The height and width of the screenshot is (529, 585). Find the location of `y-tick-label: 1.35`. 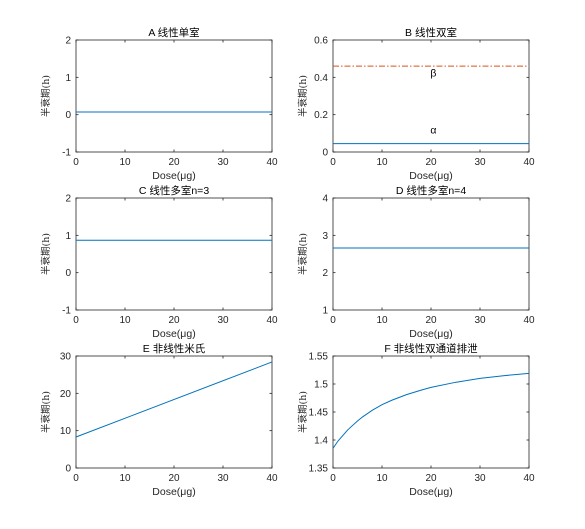

y-tick-label: 1.35 is located at coordinates (319, 469).